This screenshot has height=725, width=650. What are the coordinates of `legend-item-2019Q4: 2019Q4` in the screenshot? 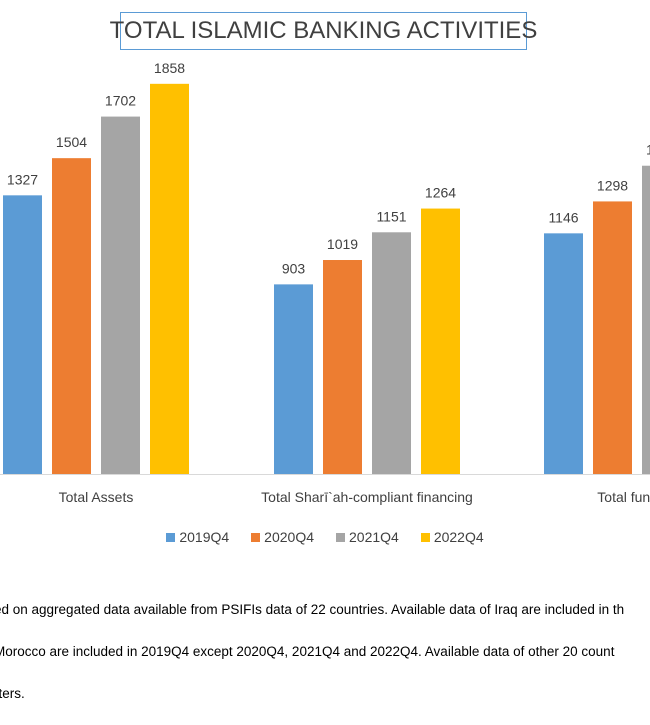 It's located at (197, 537).